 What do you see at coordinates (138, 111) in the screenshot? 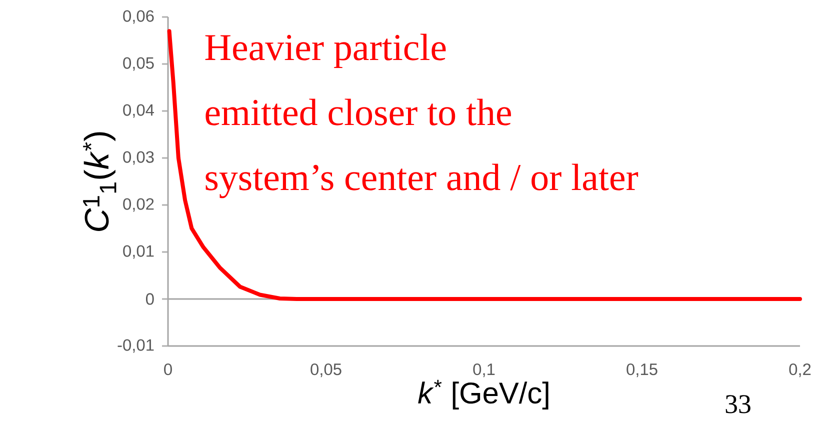
I see `y-tick-label: 0,04` at bounding box center [138, 111].